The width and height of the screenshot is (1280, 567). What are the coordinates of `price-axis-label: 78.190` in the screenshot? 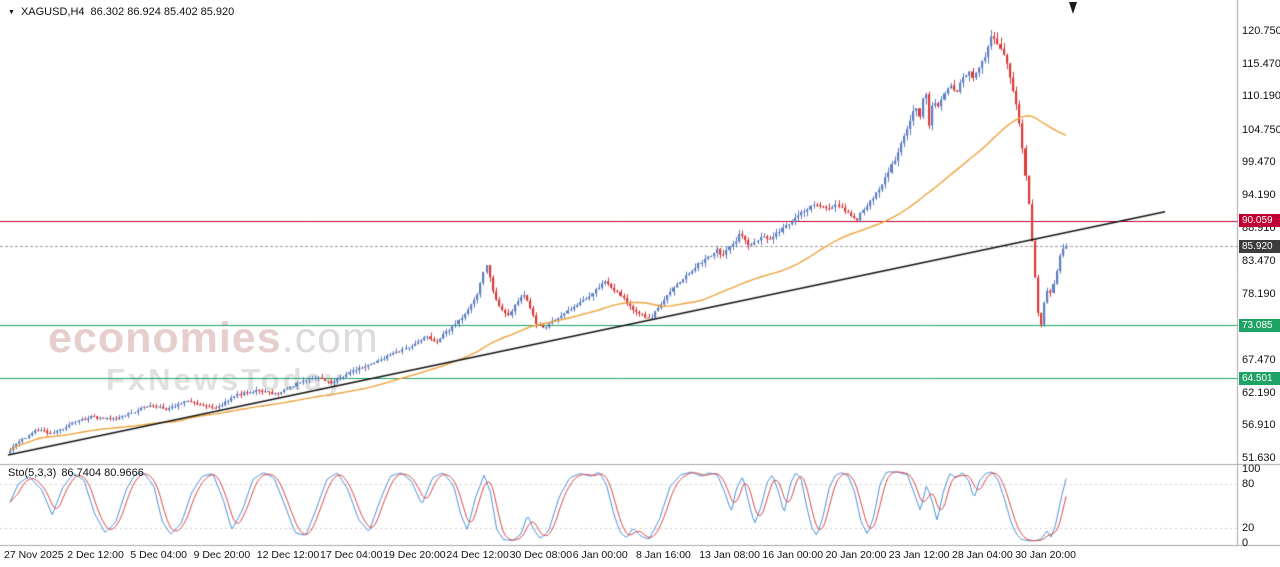 It's located at (1259, 293).